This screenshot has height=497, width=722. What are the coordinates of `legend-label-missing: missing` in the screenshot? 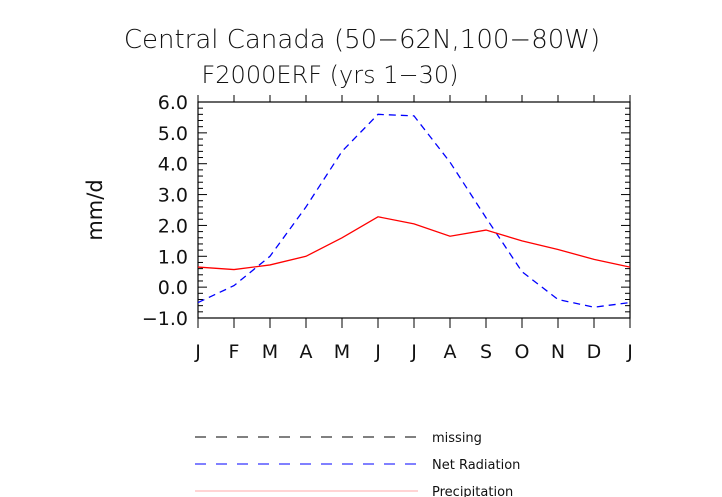 It's located at (457, 438).